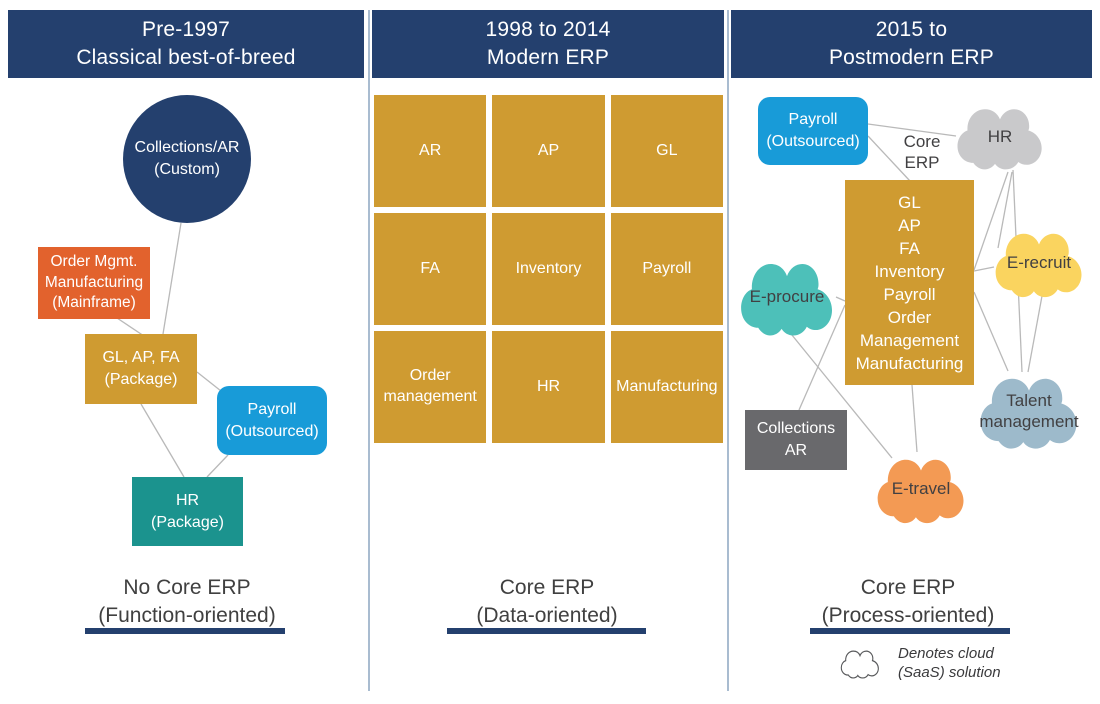 This screenshot has height=704, width=1100. I want to click on column-divider-right, so click(728, 350).